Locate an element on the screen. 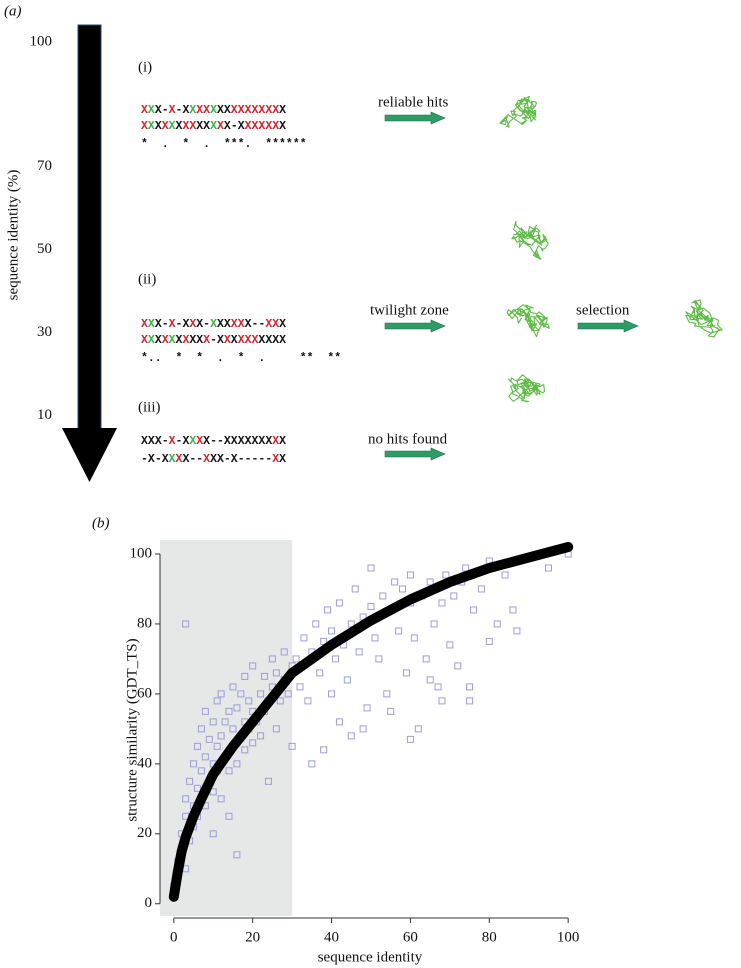  conservation-marks: * . * . ***. ****** is located at coordinates (224, 144).